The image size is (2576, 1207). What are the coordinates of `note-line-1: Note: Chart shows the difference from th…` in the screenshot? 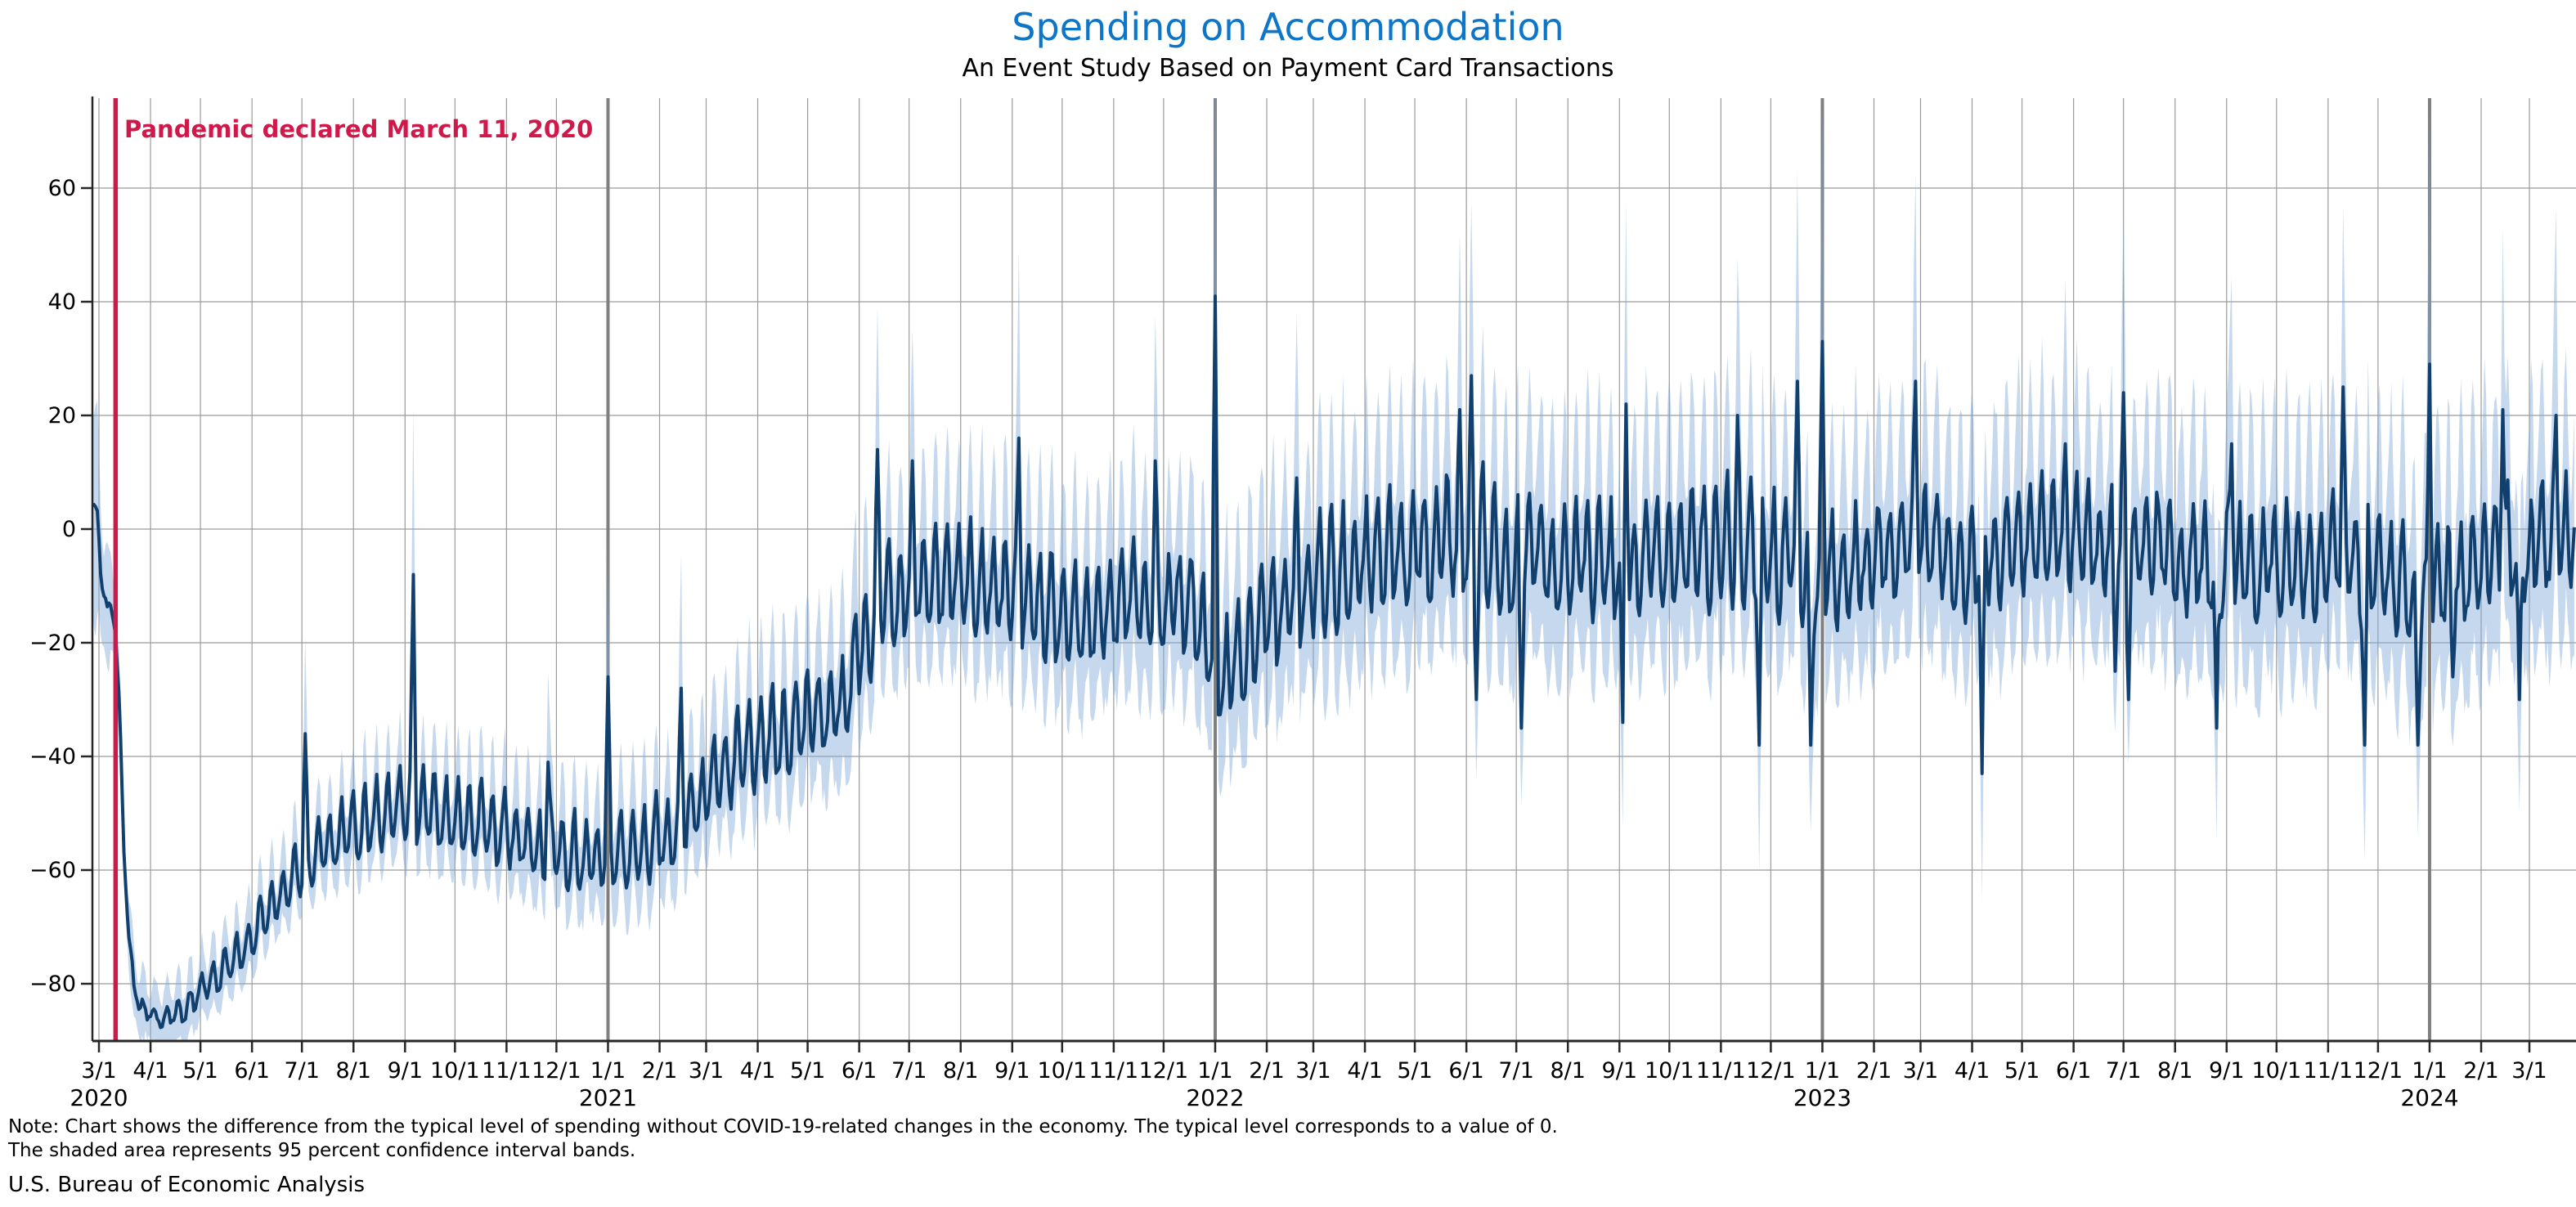 It's located at (783, 1127).